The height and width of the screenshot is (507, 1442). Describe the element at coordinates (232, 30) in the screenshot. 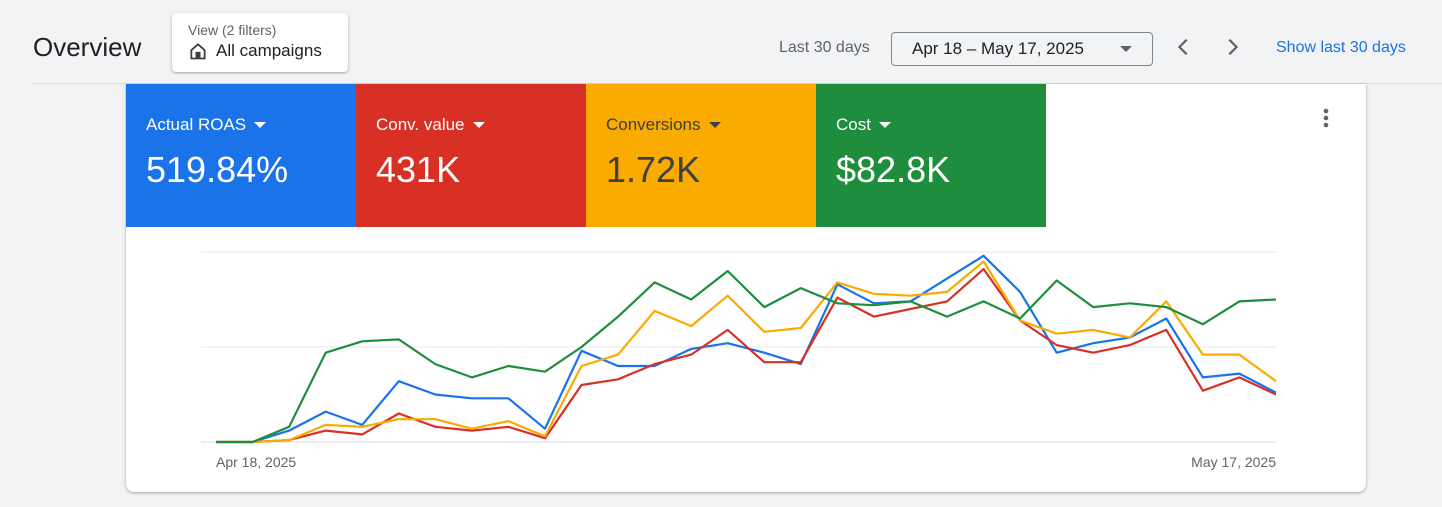

I see `view-filter-label: View (2 filters)` at that location.